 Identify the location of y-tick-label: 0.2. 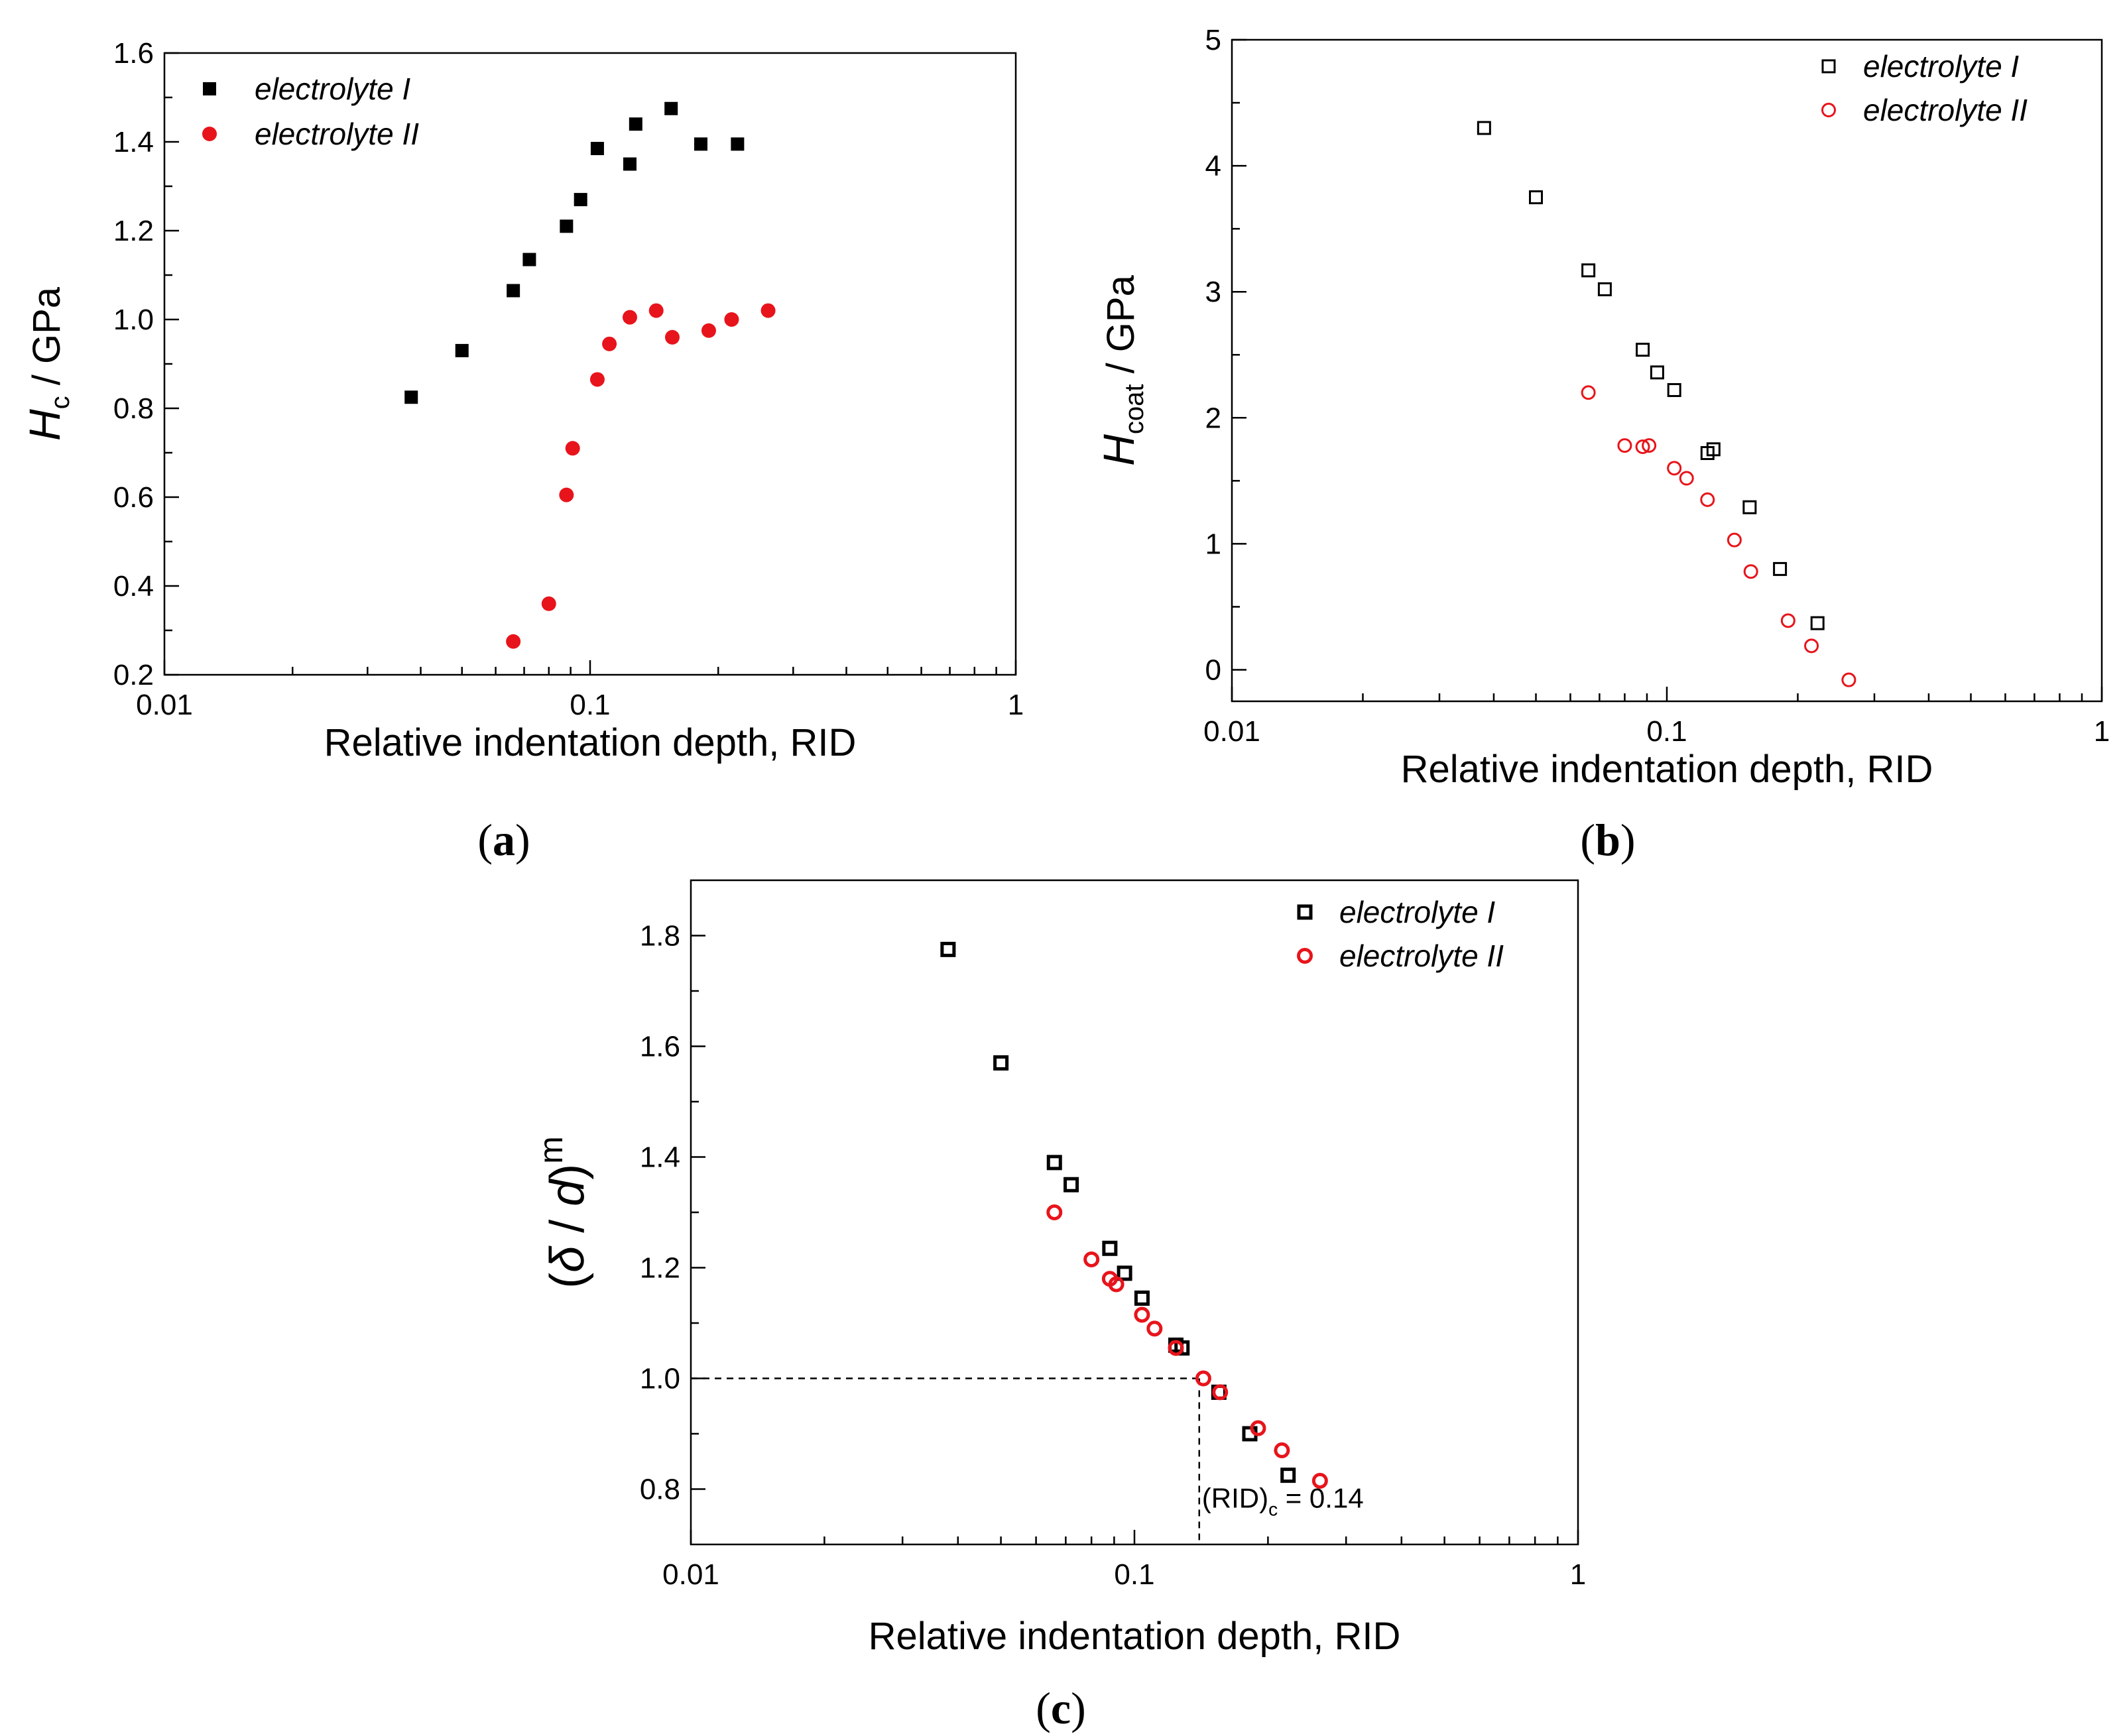
(133, 675).